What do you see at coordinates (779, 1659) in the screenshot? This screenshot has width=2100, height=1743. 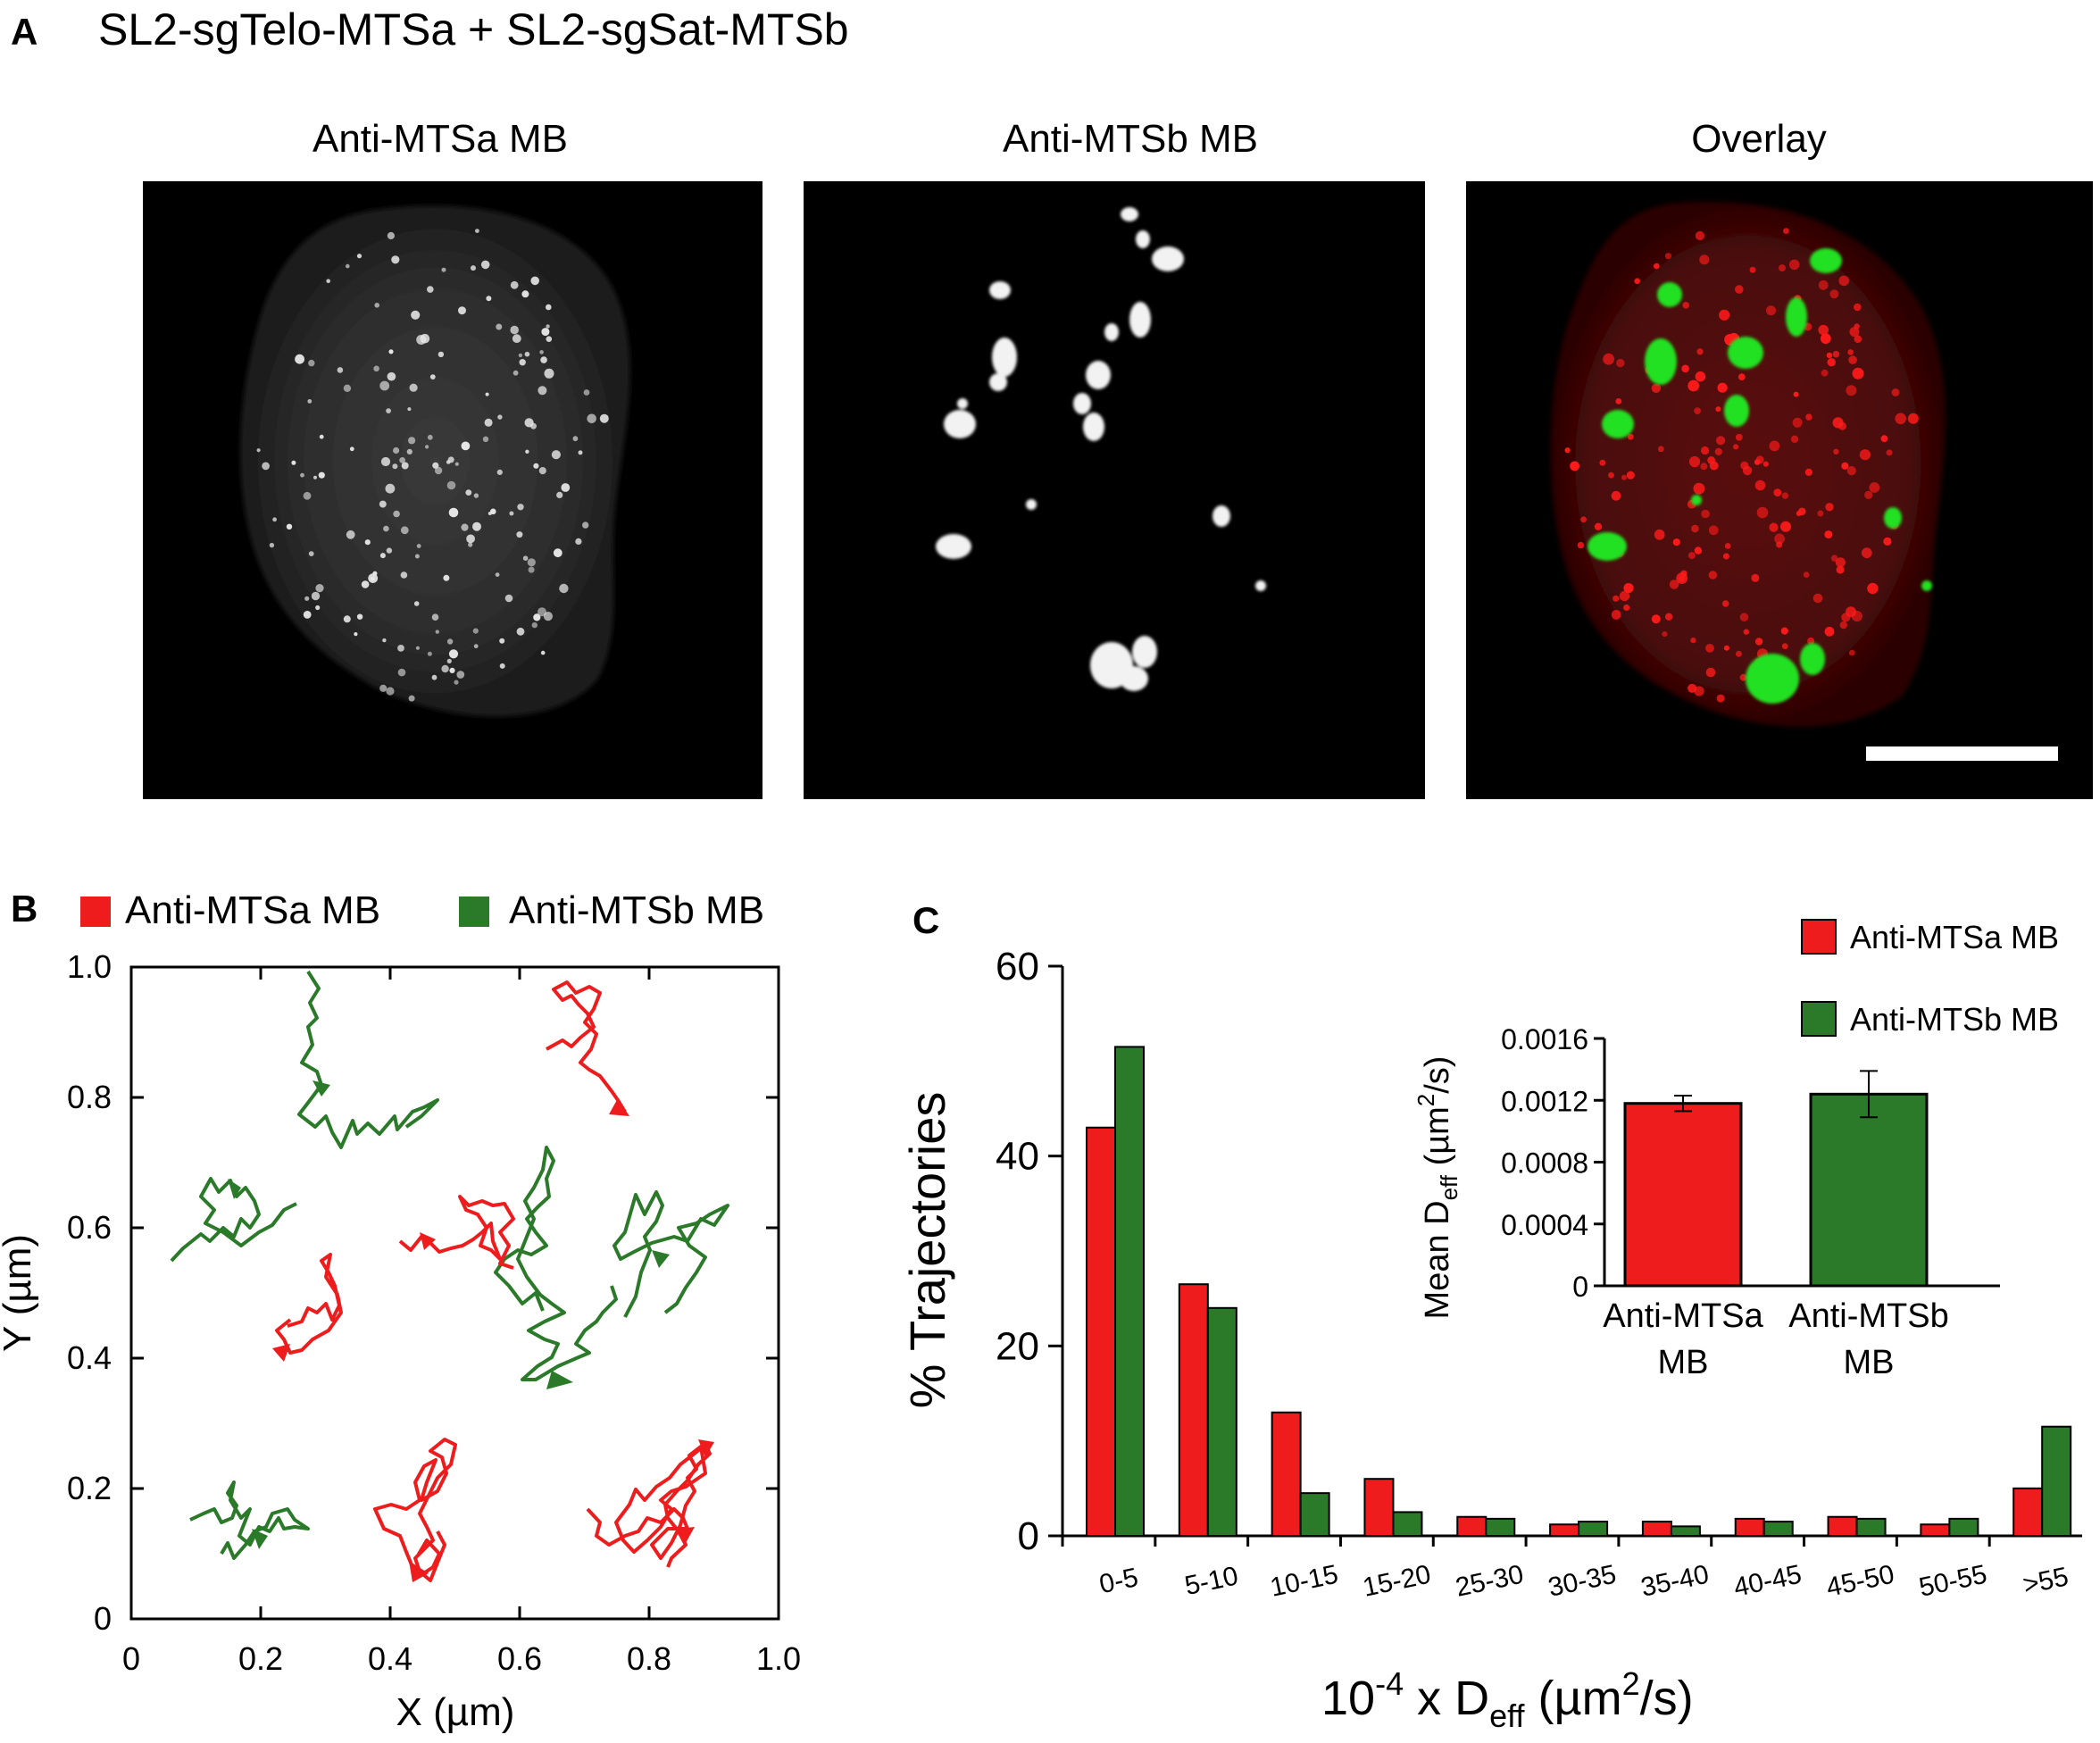 I see `plot-b-xtick-label: 1.0` at bounding box center [779, 1659].